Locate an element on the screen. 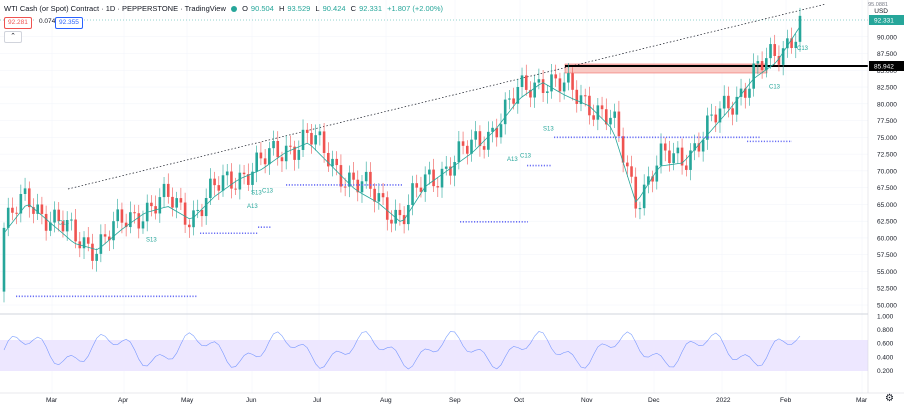 The width and height of the screenshot is (904, 408). price-tick: 80.000 is located at coordinates (887, 104).